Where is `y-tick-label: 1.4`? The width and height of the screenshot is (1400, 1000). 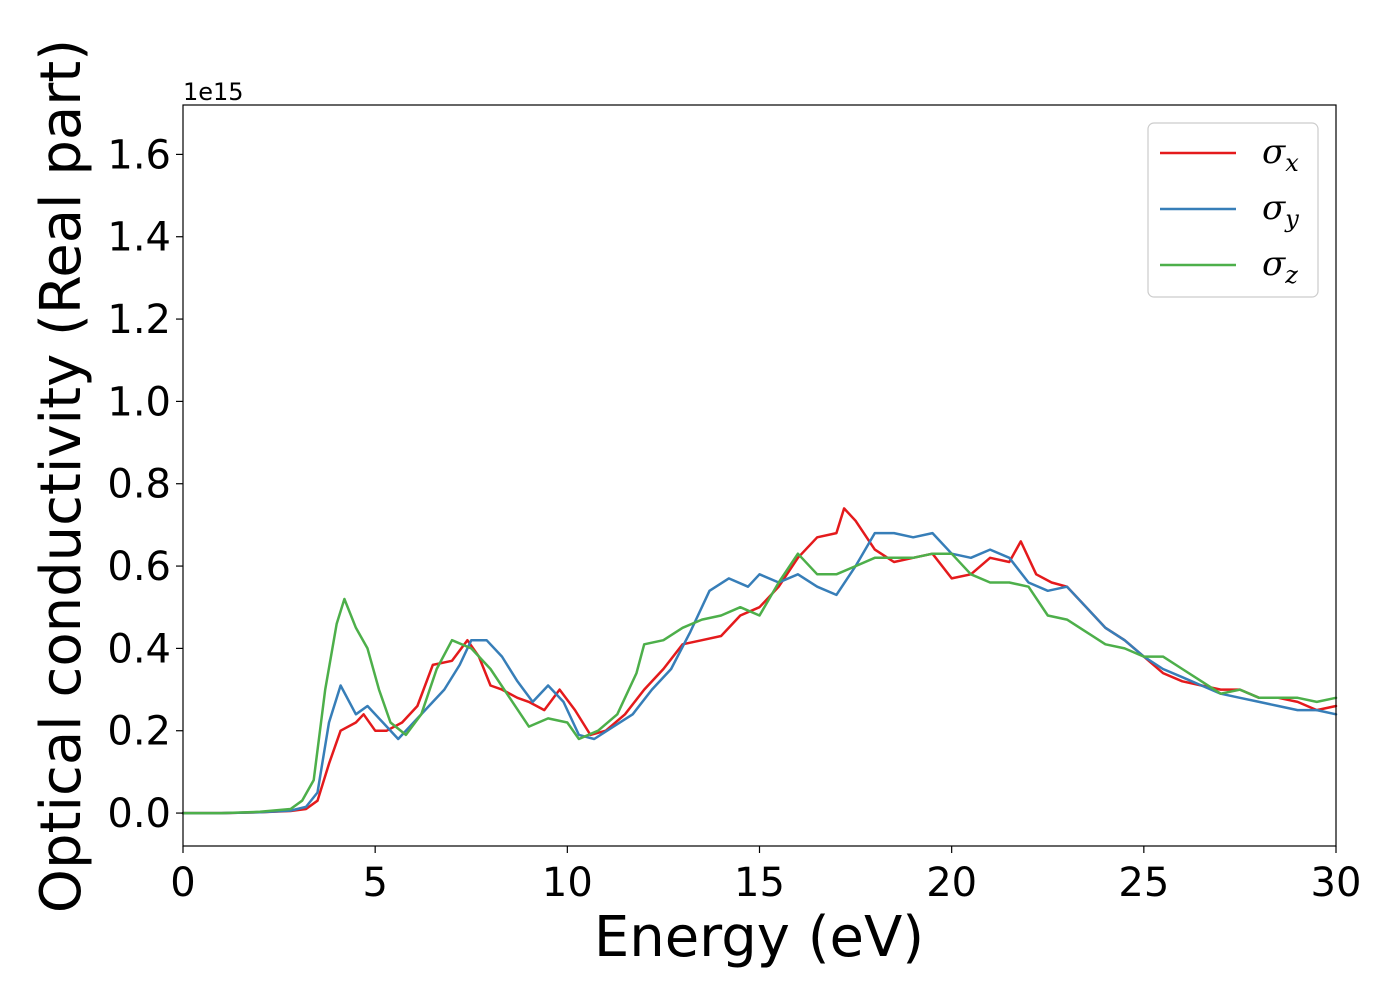 y-tick-label: 1.4 is located at coordinates (139, 238).